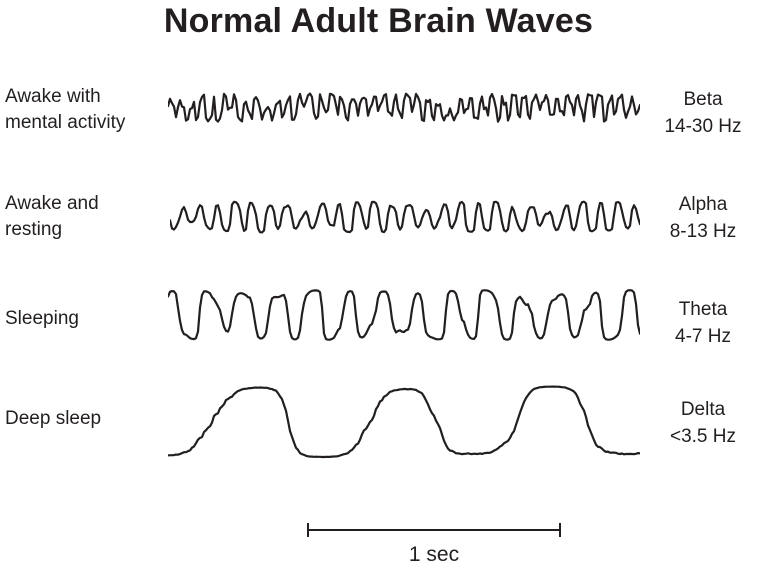 Image resolution: width=757 pixels, height=572 pixels. I want to click on band-frequency: 4-7 Hz, so click(703, 336).